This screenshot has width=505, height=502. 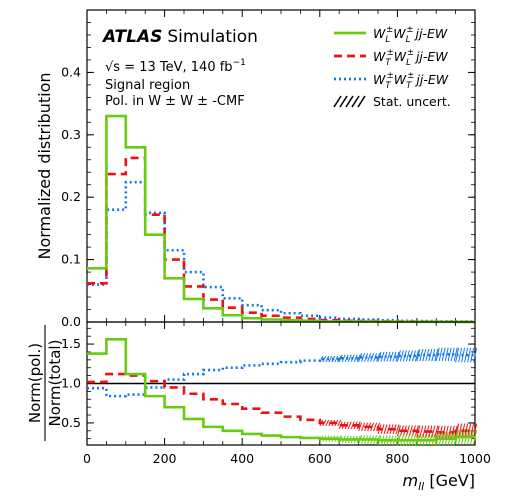 What do you see at coordinates (431, 79) in the screenshot?
I see `legend-tt-tail: jj-EW` at bounding box center [431, 79].